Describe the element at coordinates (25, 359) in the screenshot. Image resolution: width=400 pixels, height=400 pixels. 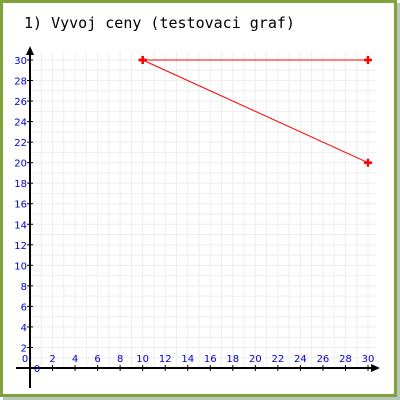
I see `x-tick-label: 0` at that location.